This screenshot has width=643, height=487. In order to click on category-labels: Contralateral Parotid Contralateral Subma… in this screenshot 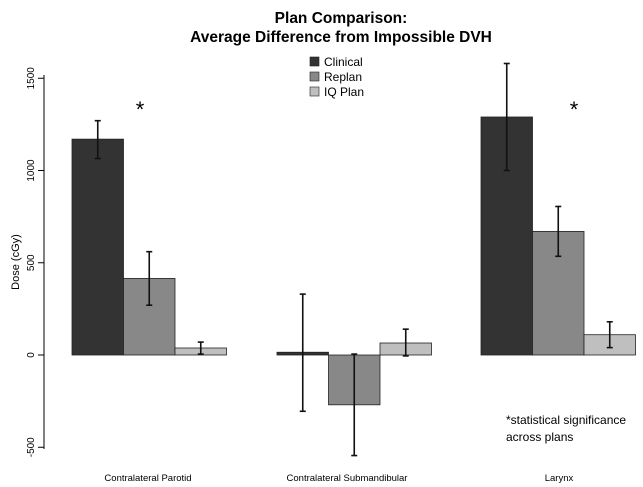, I will do `click(338, 478)`.